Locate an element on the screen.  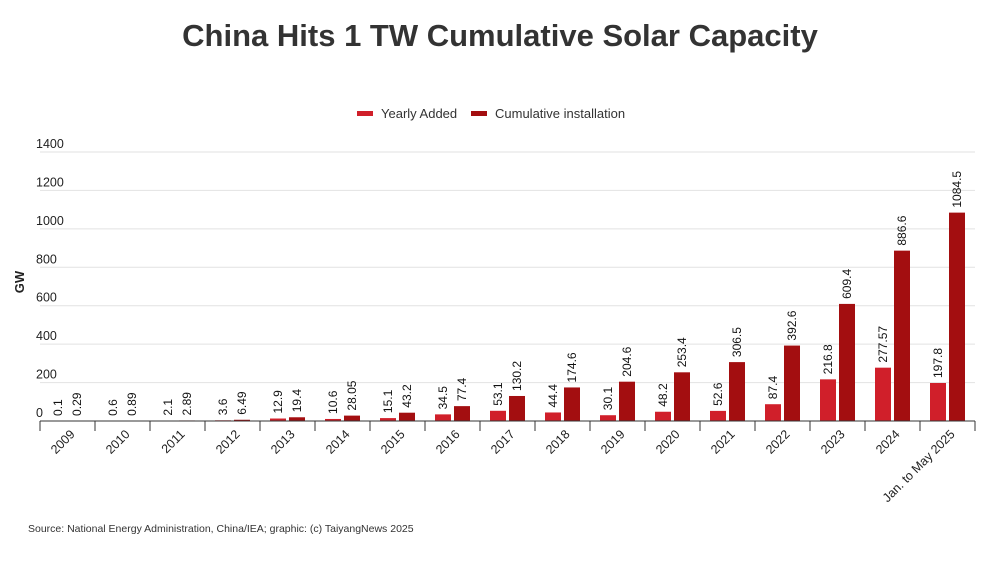
data-label: 0.29 is located at coordinates (77, 404).